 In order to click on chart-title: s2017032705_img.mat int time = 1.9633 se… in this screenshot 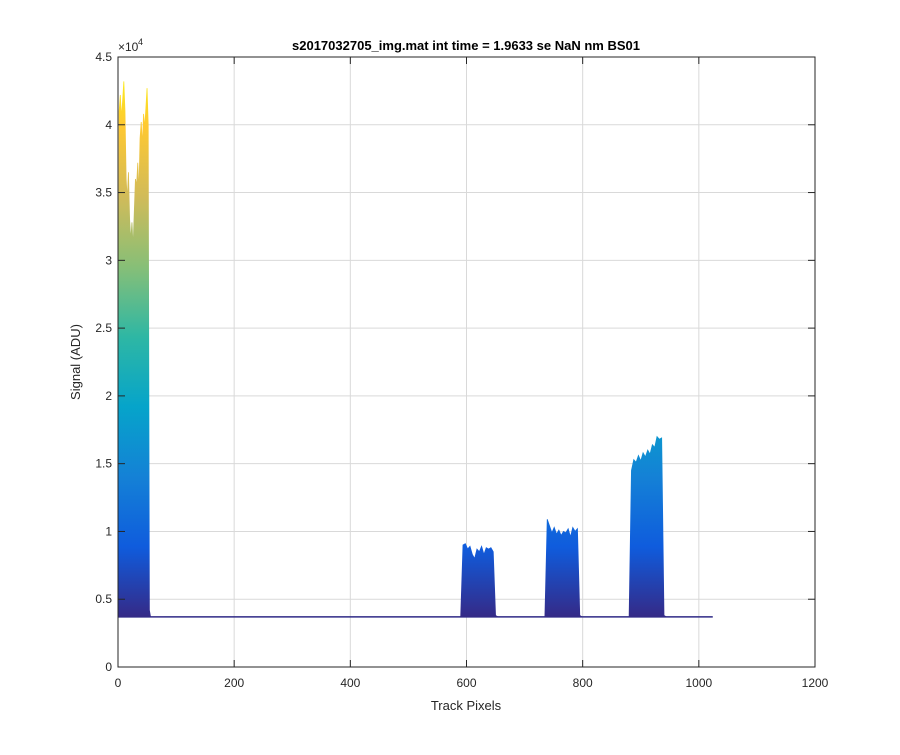, I will do `click(466, 45)`.